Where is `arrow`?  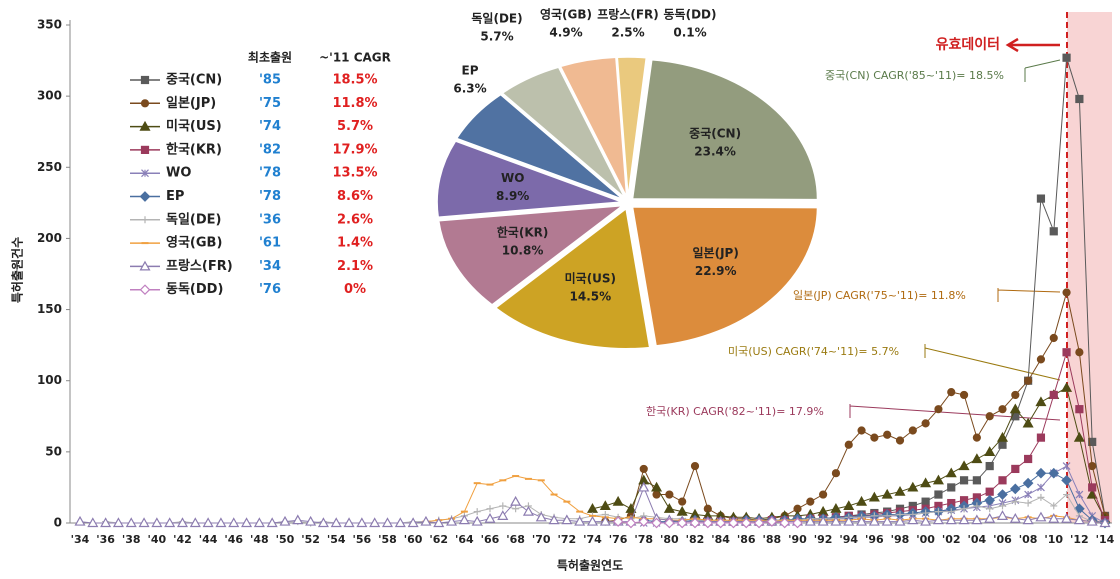
arrow is located at coordinates (1032, 45).